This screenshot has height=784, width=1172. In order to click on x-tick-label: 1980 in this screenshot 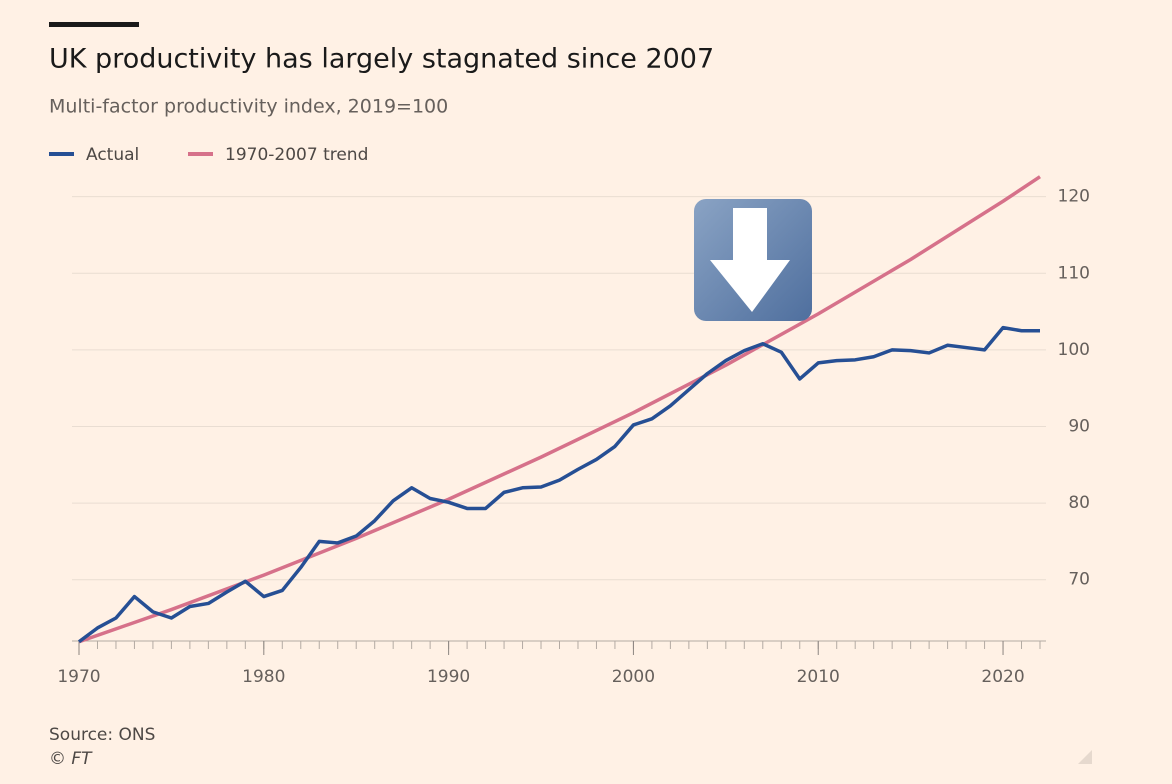, I will do `click(263, 677)`.